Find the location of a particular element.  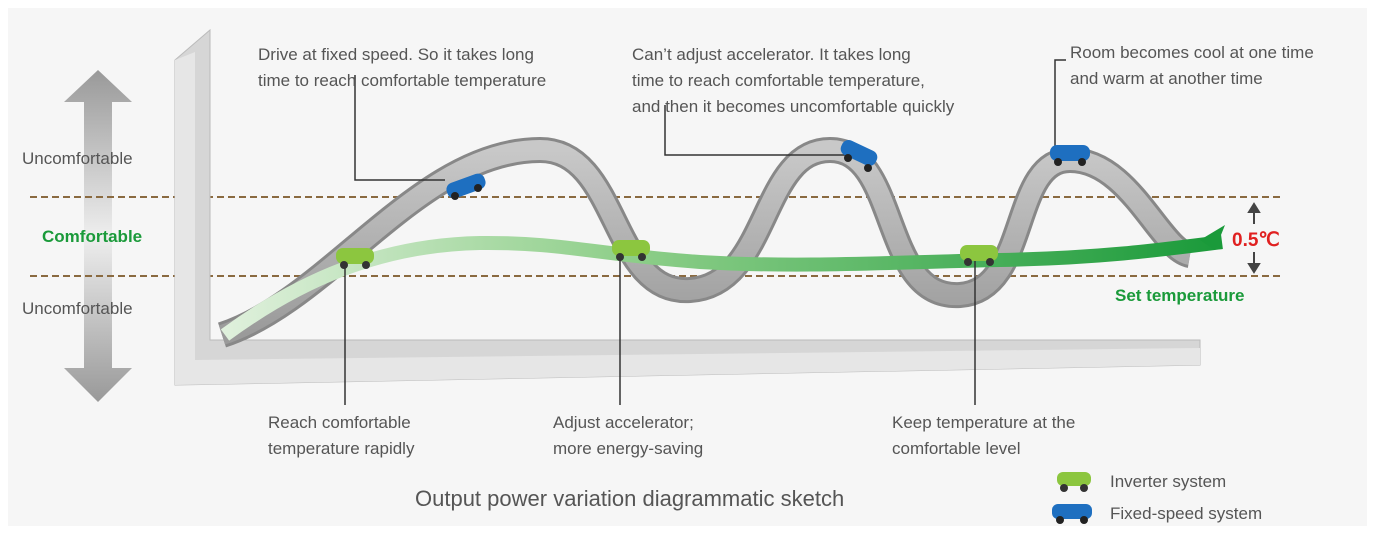

annotation: Room becomes cool at one time is located at coordinates (1192, 52).